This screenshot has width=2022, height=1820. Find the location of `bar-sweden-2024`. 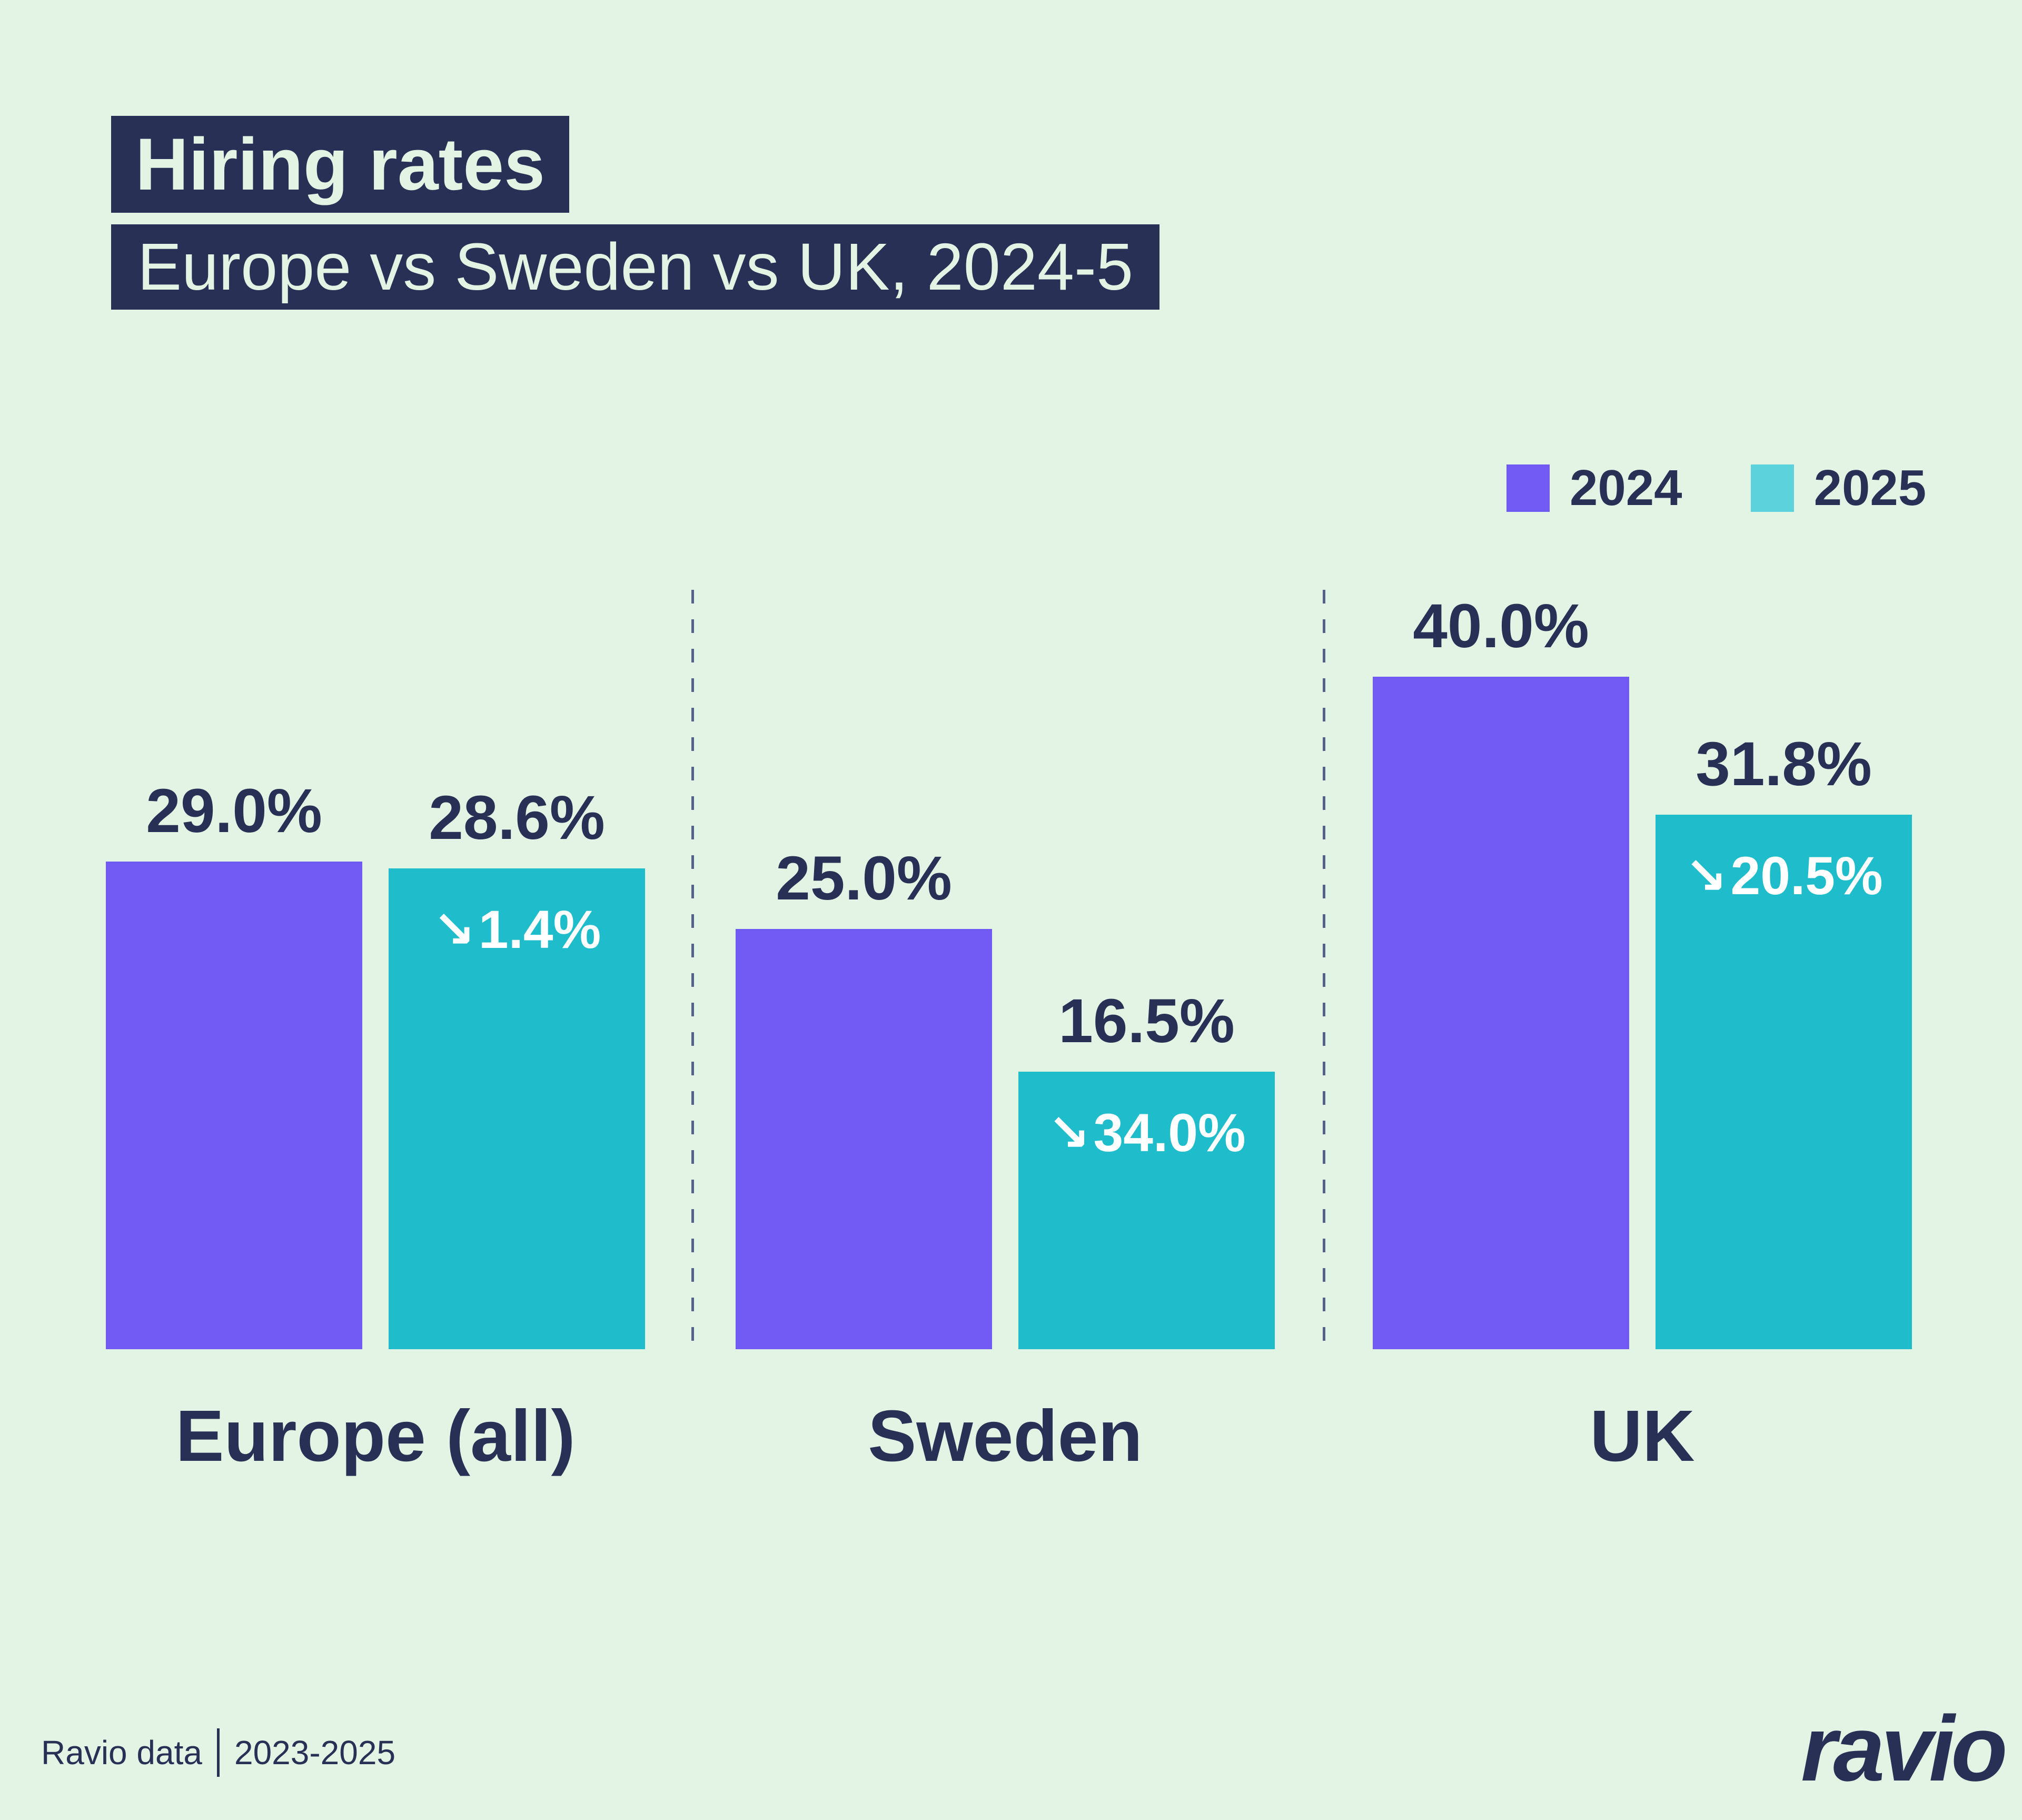

bar-sweden-2024 is located at coordinates (864, 1139).